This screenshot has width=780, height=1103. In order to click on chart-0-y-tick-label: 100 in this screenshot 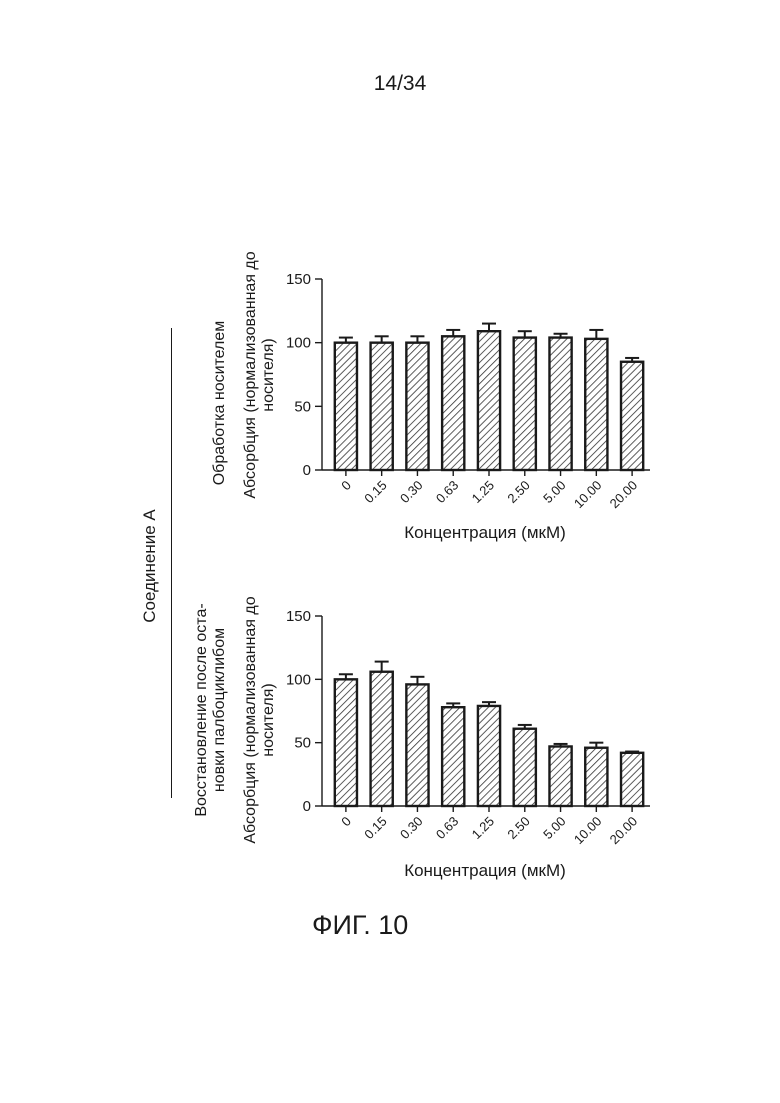, I will do `click(298, 343)`.